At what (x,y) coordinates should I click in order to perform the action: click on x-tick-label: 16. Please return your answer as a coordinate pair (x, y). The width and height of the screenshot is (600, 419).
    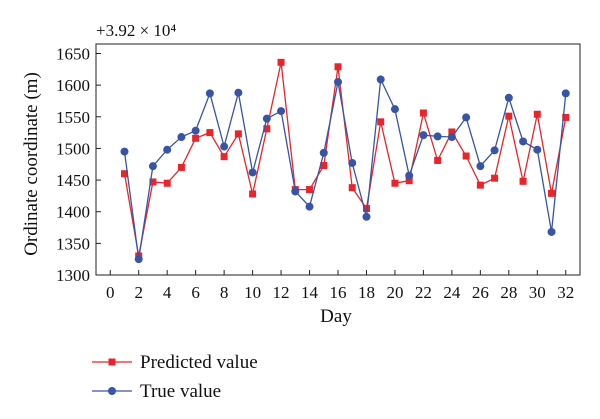
    Looking at the image, I should click on (338, 292).